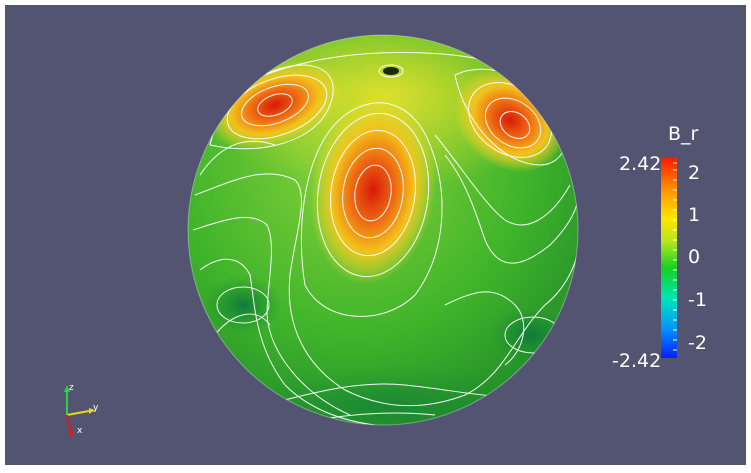 The image size is (751, 473). What do you see at coordinates (697, 343) in the screenshot?
I see `colorbar-tick-label: -2` at bounding box center [697, 343].